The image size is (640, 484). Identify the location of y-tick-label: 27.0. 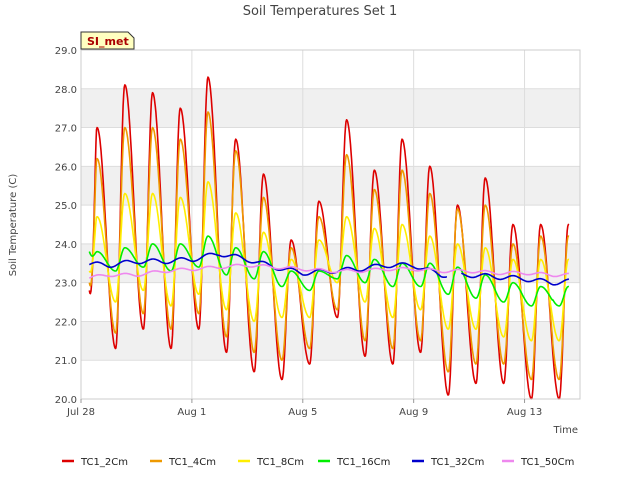
(66, 129).